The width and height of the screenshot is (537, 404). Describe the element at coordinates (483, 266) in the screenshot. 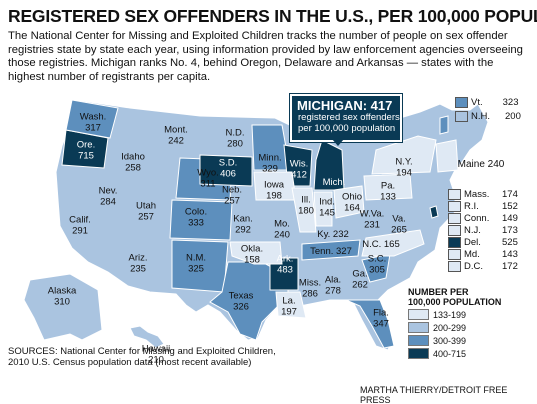

I see `side-state-dc: D.C. 172` at that location.